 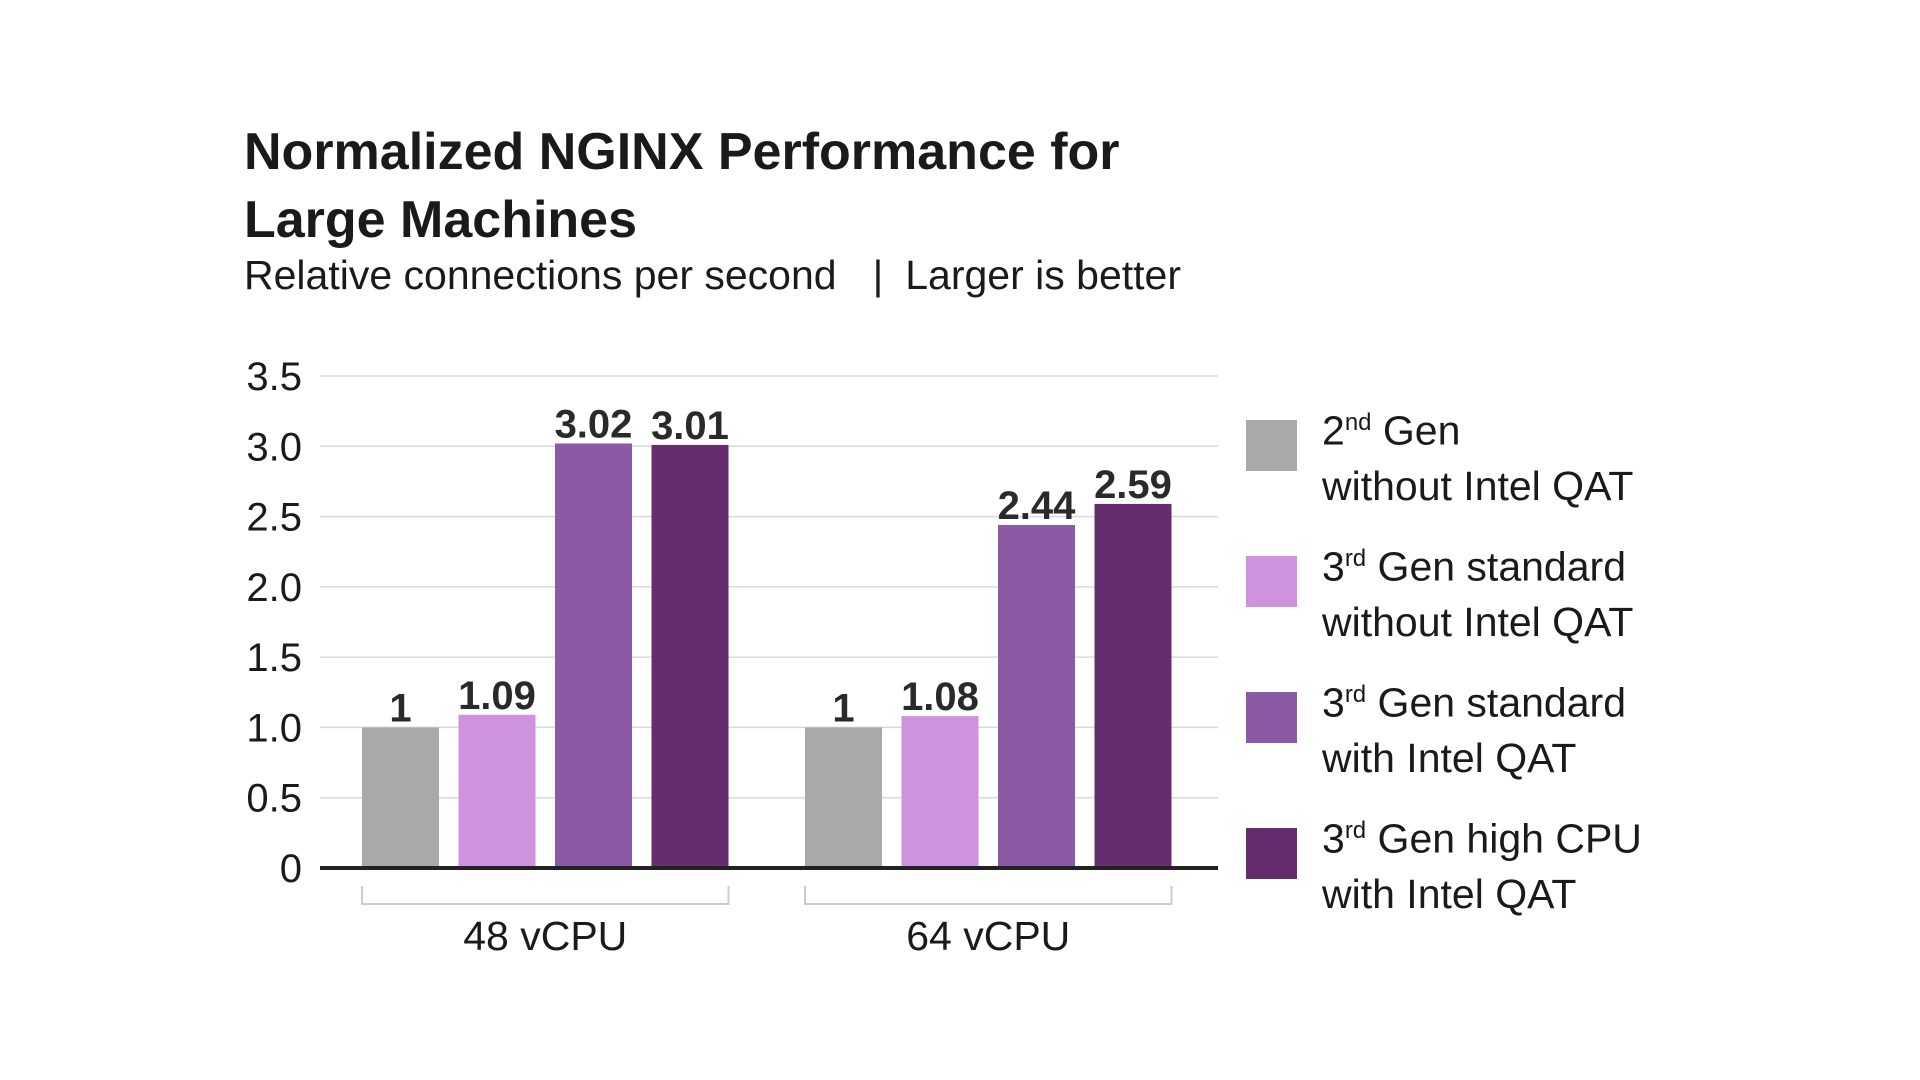 I want to click on y-tick-label-5: 2.5, so click(x=274, y=518).